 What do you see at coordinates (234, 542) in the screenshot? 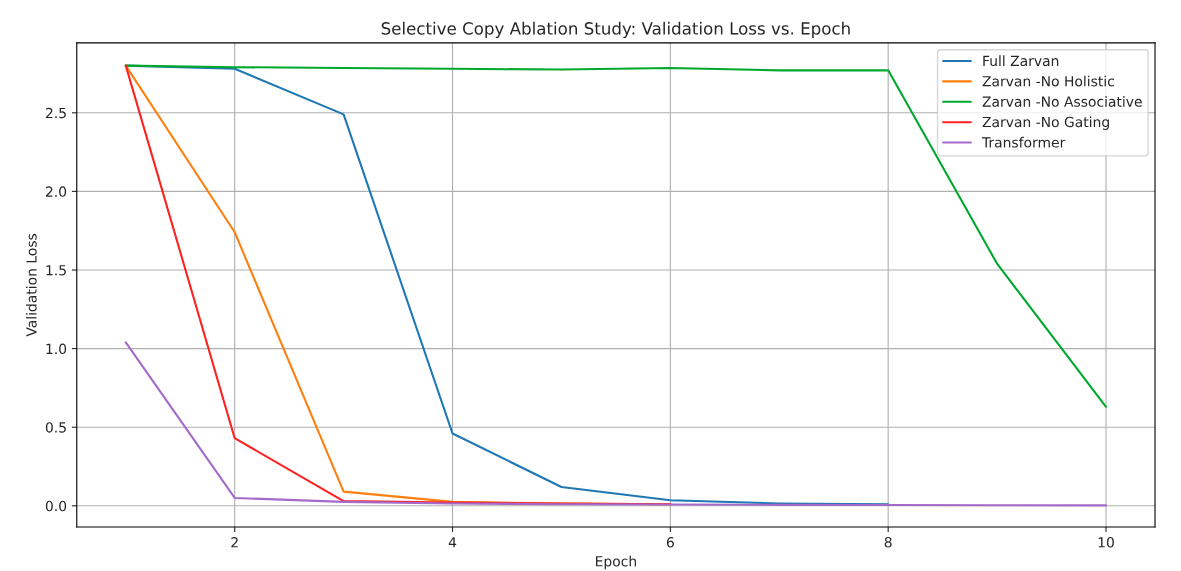
I see `x-tick-label: 2` at bounding box center [234, 542].